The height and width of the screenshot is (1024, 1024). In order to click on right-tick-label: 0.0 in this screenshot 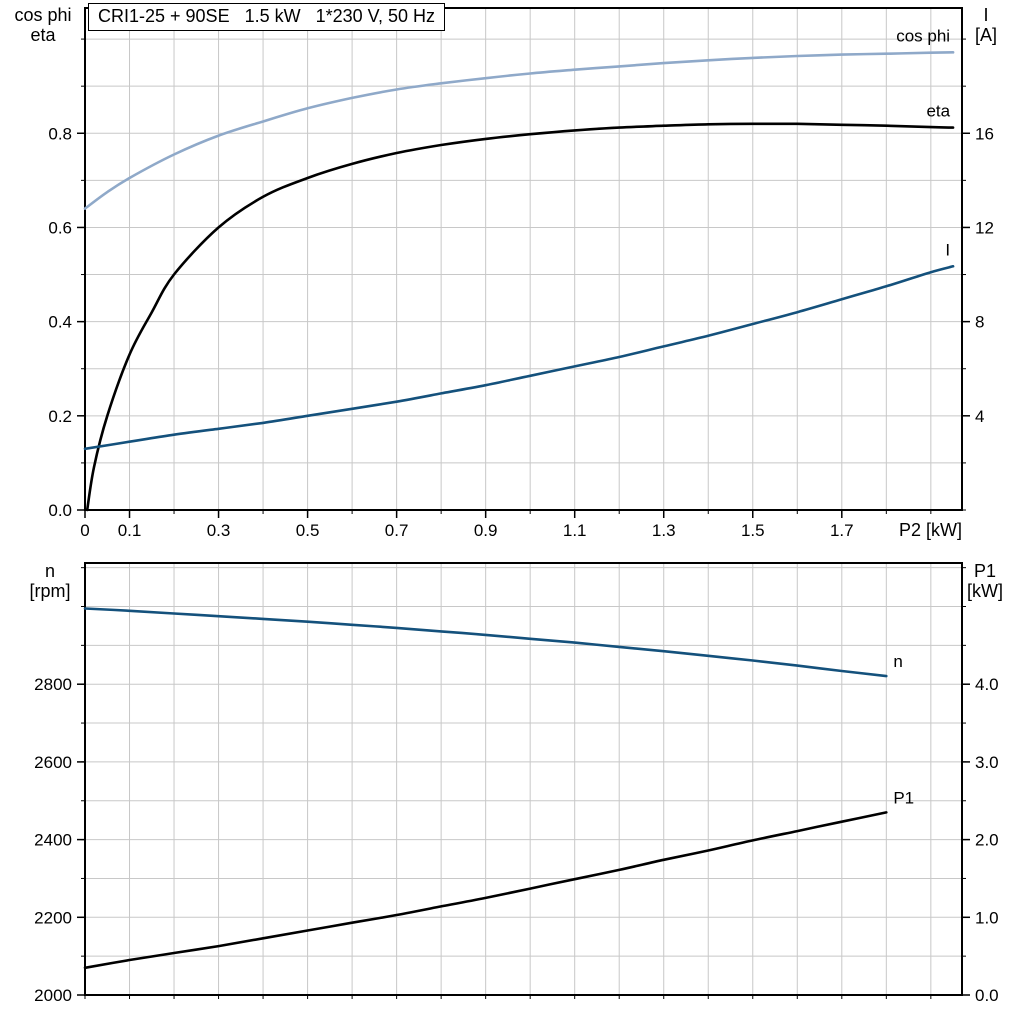, I will do `click(987, 995)`.